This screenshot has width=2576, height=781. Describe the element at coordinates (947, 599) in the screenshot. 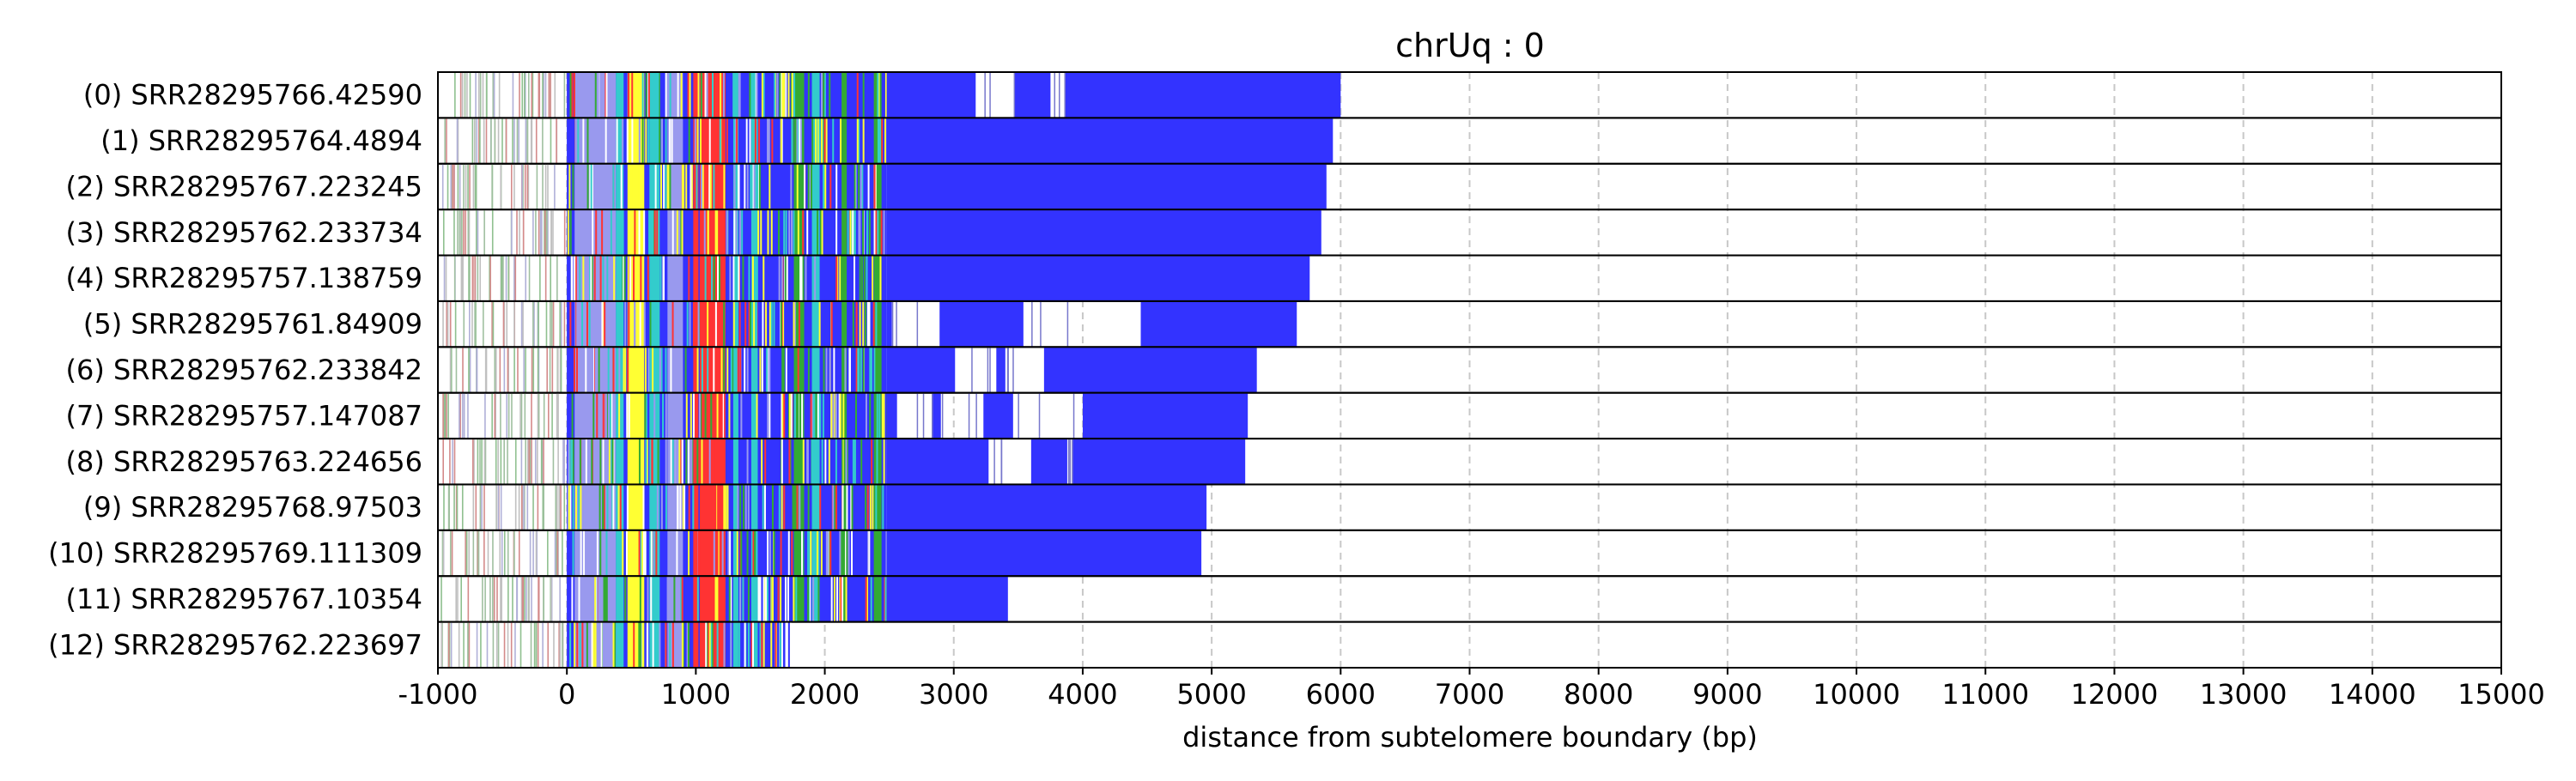

I see `telomere-block` at that location.